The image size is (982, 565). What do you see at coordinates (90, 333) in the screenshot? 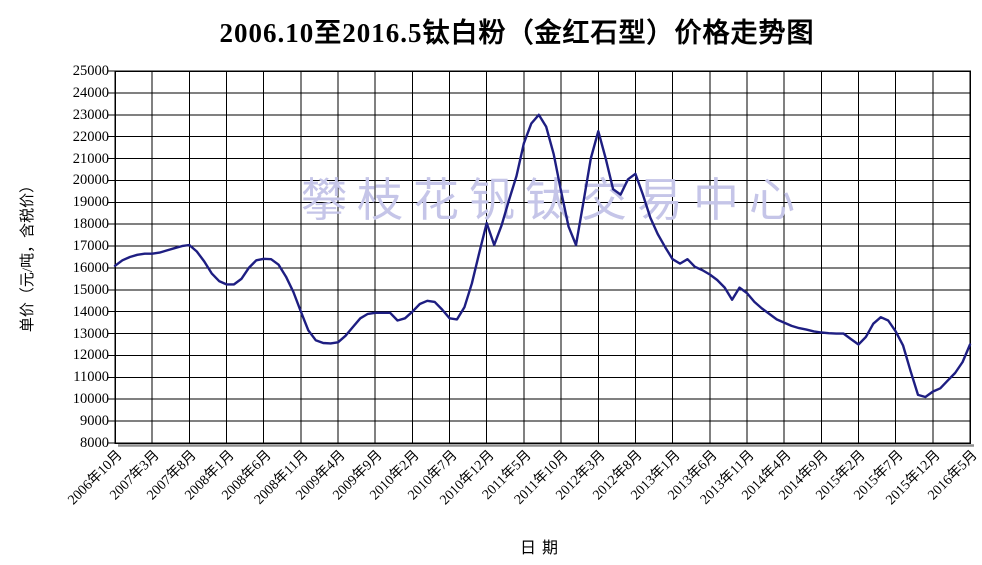
I see `y-tick-label: 13000` at bounding box center [90, 333].